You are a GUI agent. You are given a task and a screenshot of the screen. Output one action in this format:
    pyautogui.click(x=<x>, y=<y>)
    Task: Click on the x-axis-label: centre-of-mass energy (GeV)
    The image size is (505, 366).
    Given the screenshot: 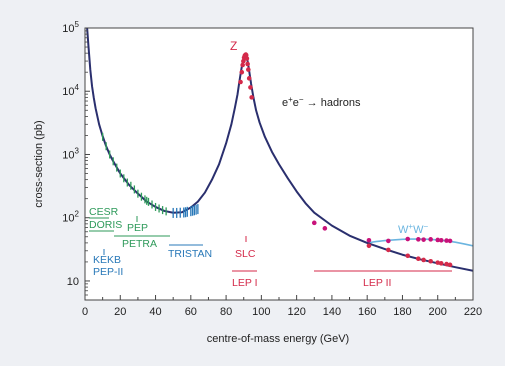 What is the action you would take?
    pyautogui.click(x=278, y=339)
    